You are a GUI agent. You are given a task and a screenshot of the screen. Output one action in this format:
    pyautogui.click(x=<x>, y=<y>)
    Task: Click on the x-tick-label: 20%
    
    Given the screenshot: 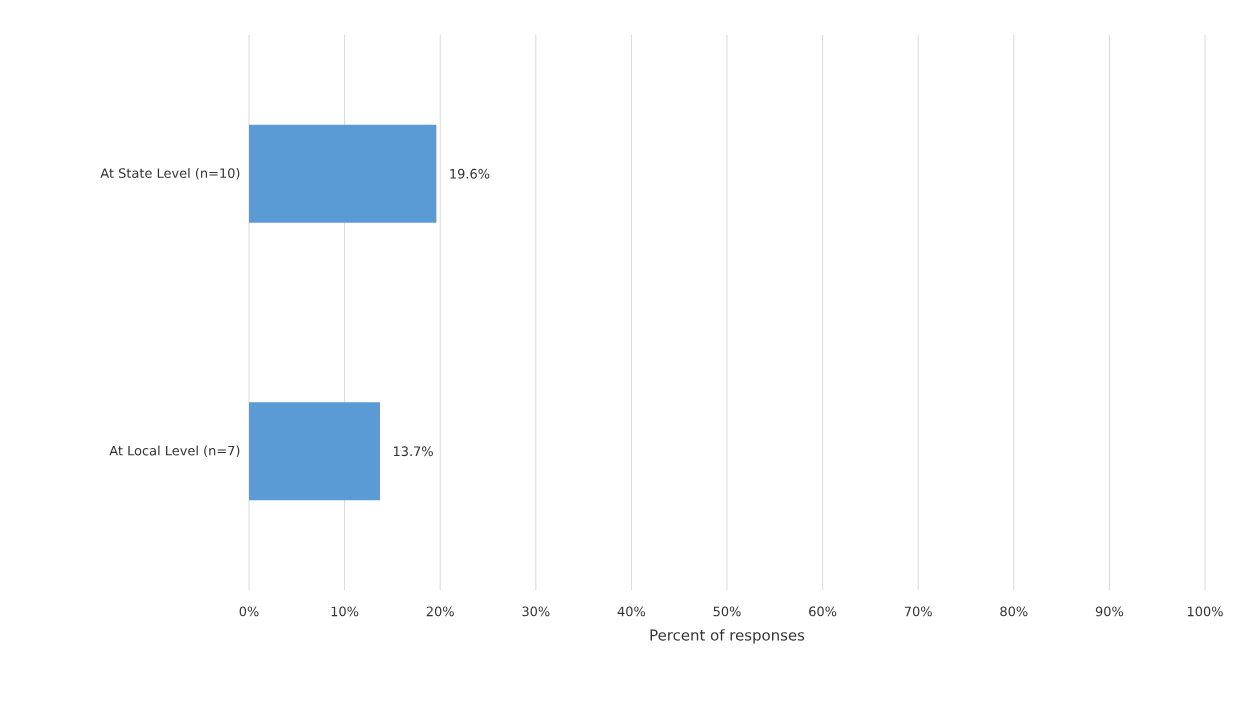 What is the action you would take?
    pyautogui.click(x=440, y=611)
    